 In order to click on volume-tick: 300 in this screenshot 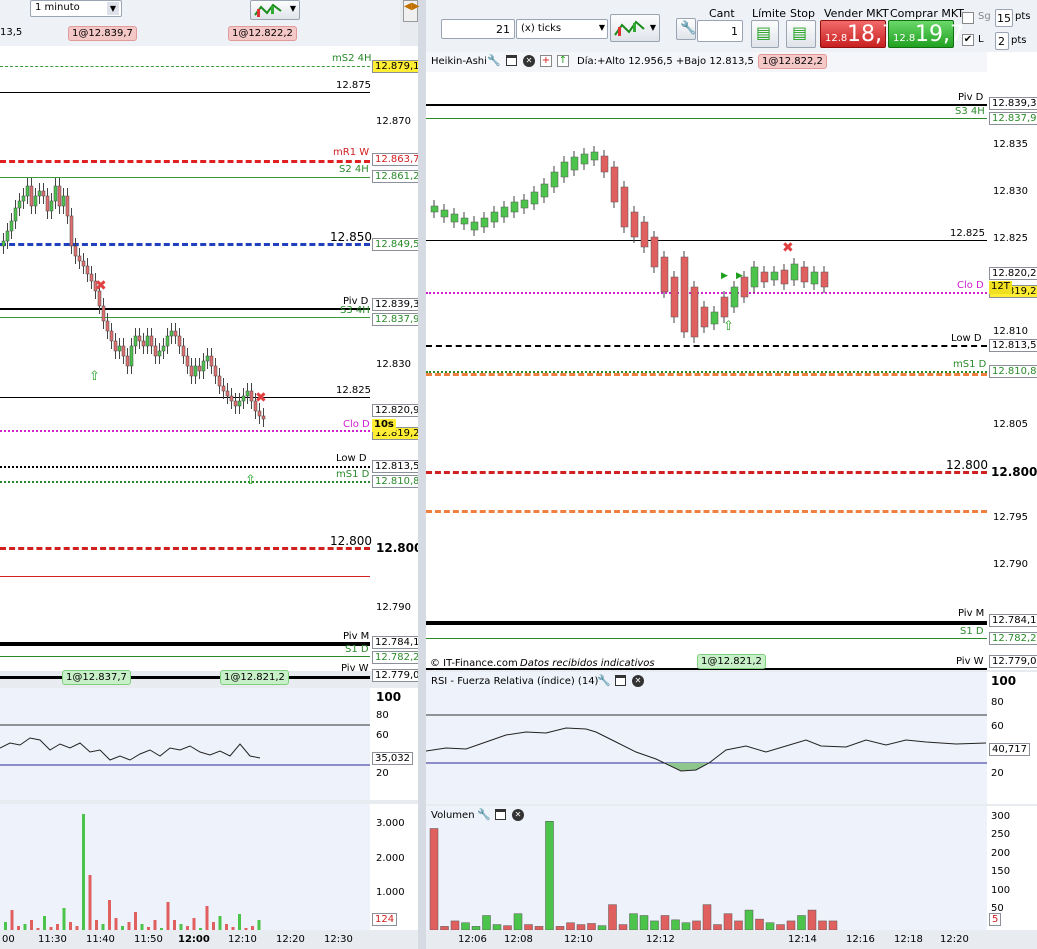, I will do `click(1001, 816)`.